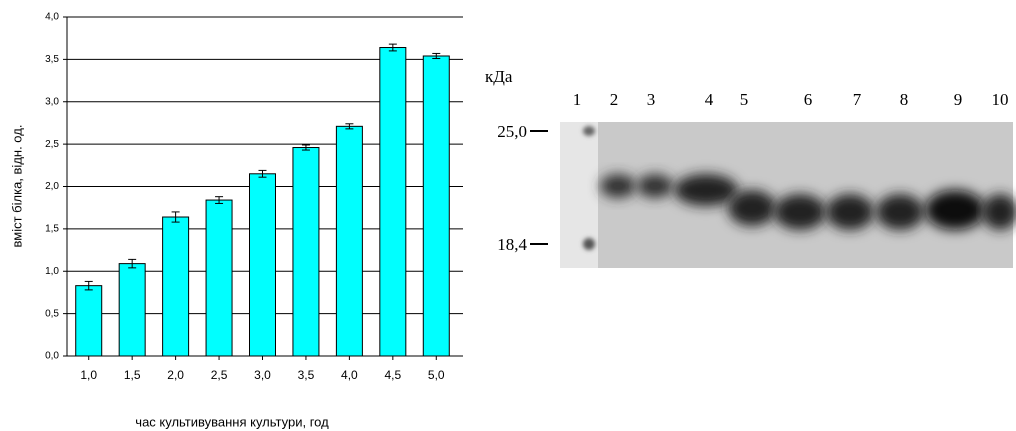 The height and width of the screenshot is (431, 1016). Describe the element at coordinates (52, 186) in the screenshot. I see `y-tick-label: 2,0` at that location.